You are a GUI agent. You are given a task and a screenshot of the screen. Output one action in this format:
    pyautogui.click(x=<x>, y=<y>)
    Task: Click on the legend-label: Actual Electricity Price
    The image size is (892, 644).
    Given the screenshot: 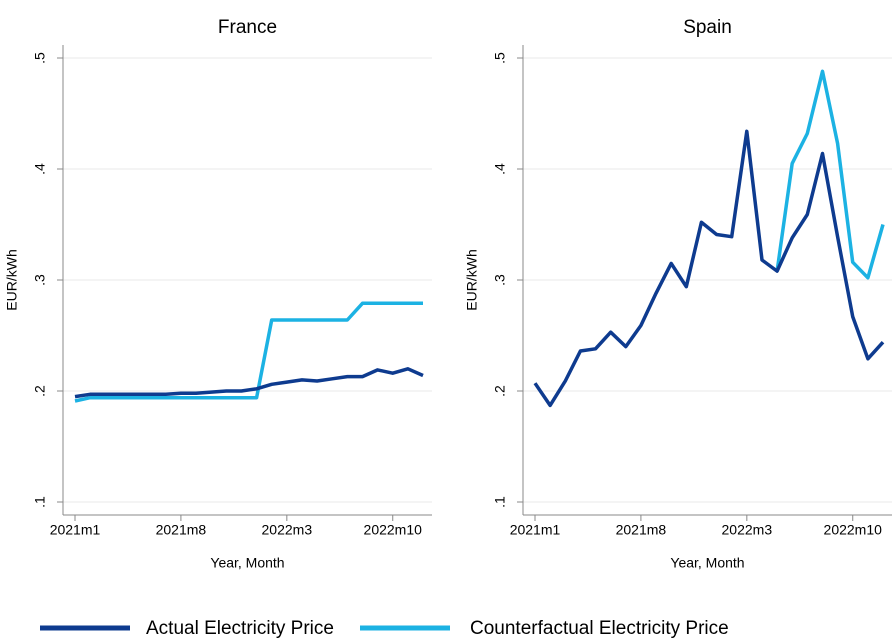 What is the action you would take?
    pyautogui.click(x=240, y=628)
    